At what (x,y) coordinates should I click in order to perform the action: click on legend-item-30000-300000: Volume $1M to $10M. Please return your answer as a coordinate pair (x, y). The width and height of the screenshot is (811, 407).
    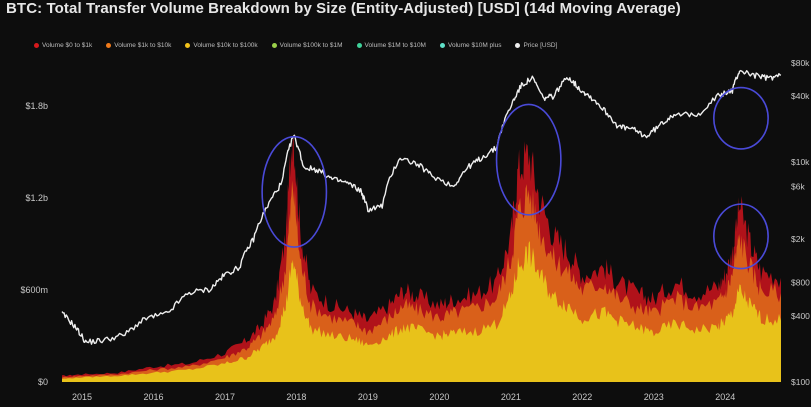
    Looking at the image, I should click on (391, 45).